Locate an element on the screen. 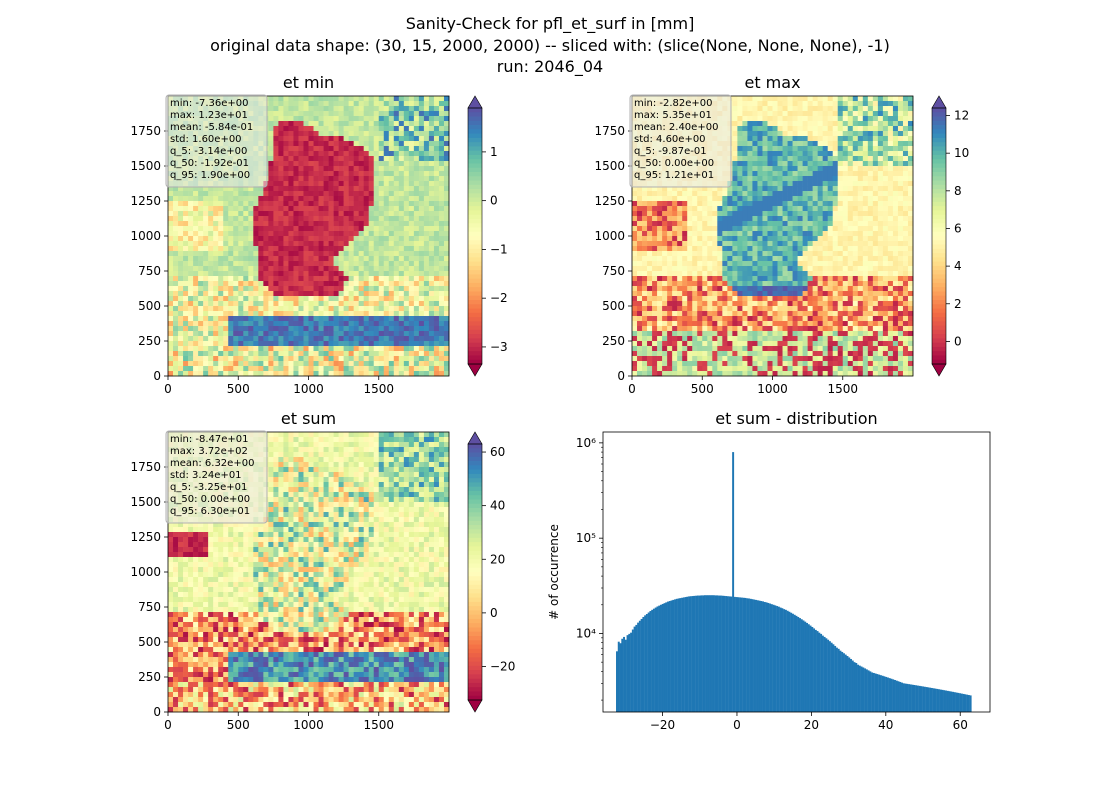  colorbar-segment is located at coordinates (475, 166).